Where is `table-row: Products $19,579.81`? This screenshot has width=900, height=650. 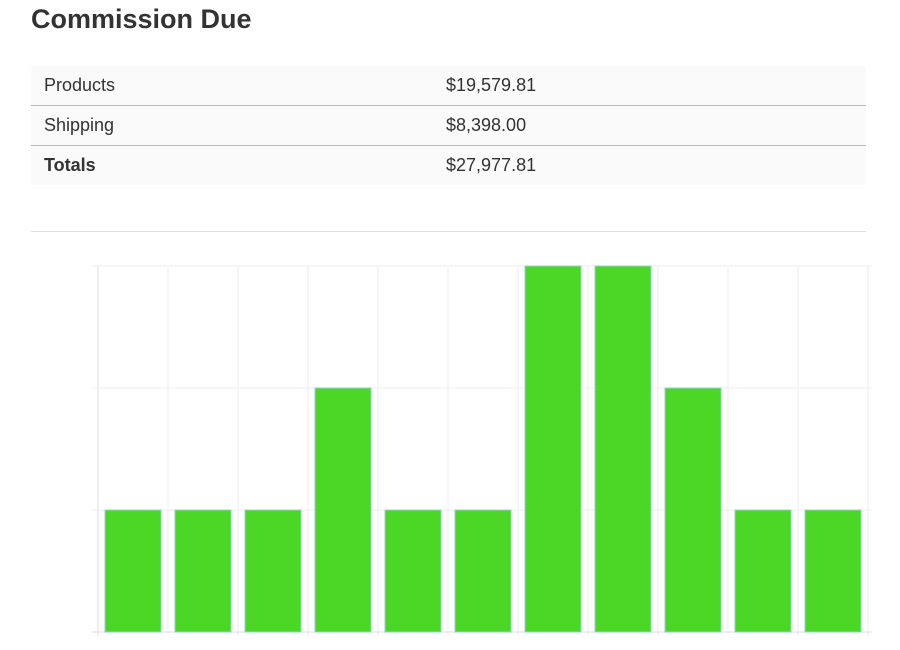
table-row: Products $19,579.81 is located at coordinates (448, 86).